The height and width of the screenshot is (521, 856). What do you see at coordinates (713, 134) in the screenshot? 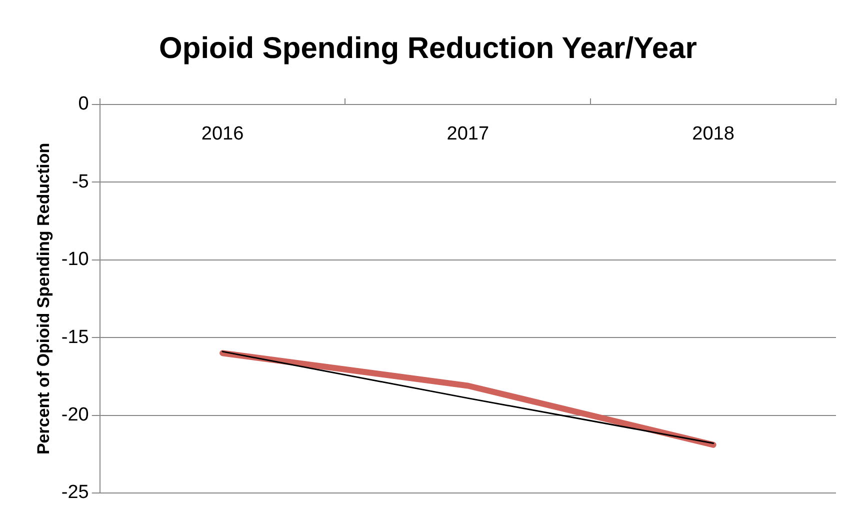
I see `x-tick-label: 2018` at bounding box center [713, 134].